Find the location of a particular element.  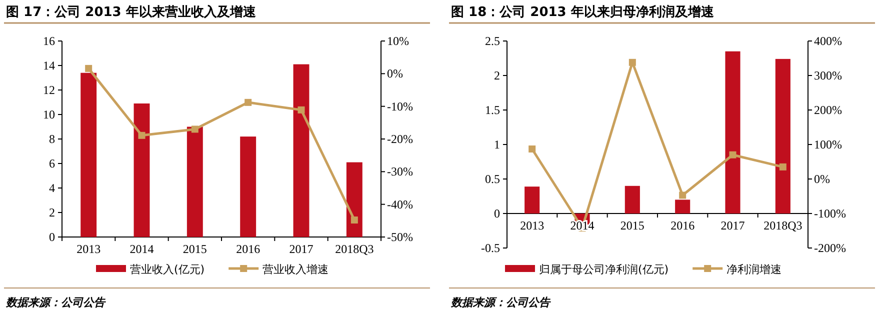

y-tick-label: 6 is located at coordinates (52, 163).